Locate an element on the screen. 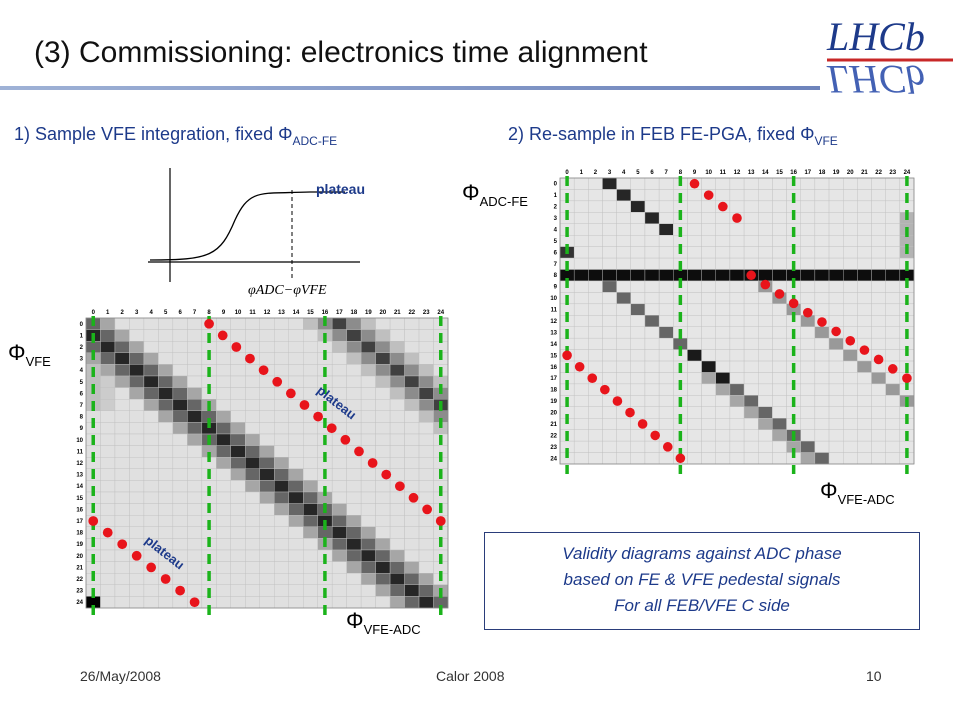 This screenshot has height=720, width=960. y-tick-label: 11 is located at coordinates (554, 311).